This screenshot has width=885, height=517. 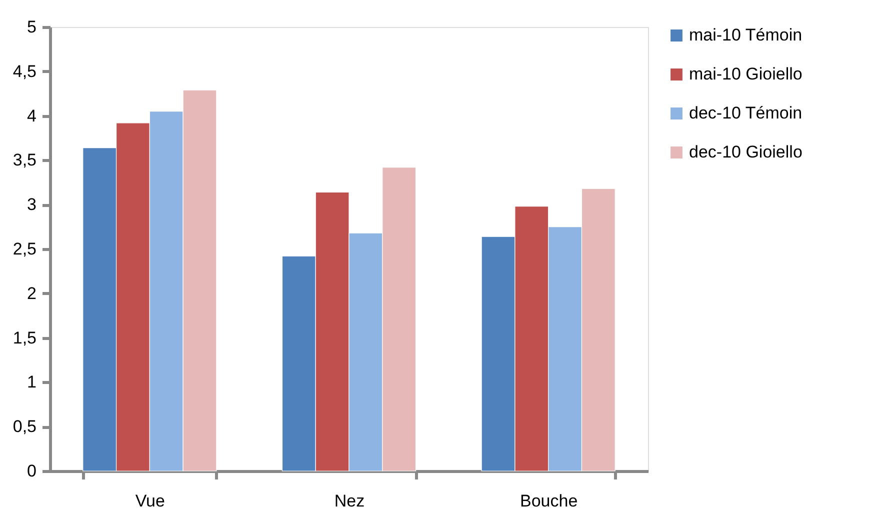 I want to click on x-tick-label: Vue, so click(x=150, y=501).